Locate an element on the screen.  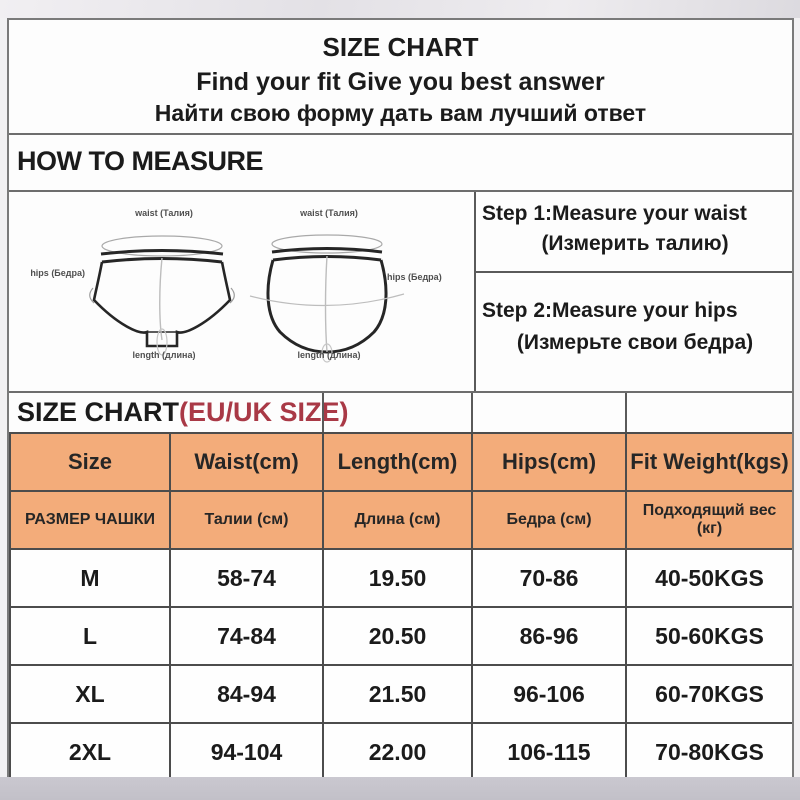
header-weight-ru: Подходящий вес (кг) is located at coordinates (708, 520).